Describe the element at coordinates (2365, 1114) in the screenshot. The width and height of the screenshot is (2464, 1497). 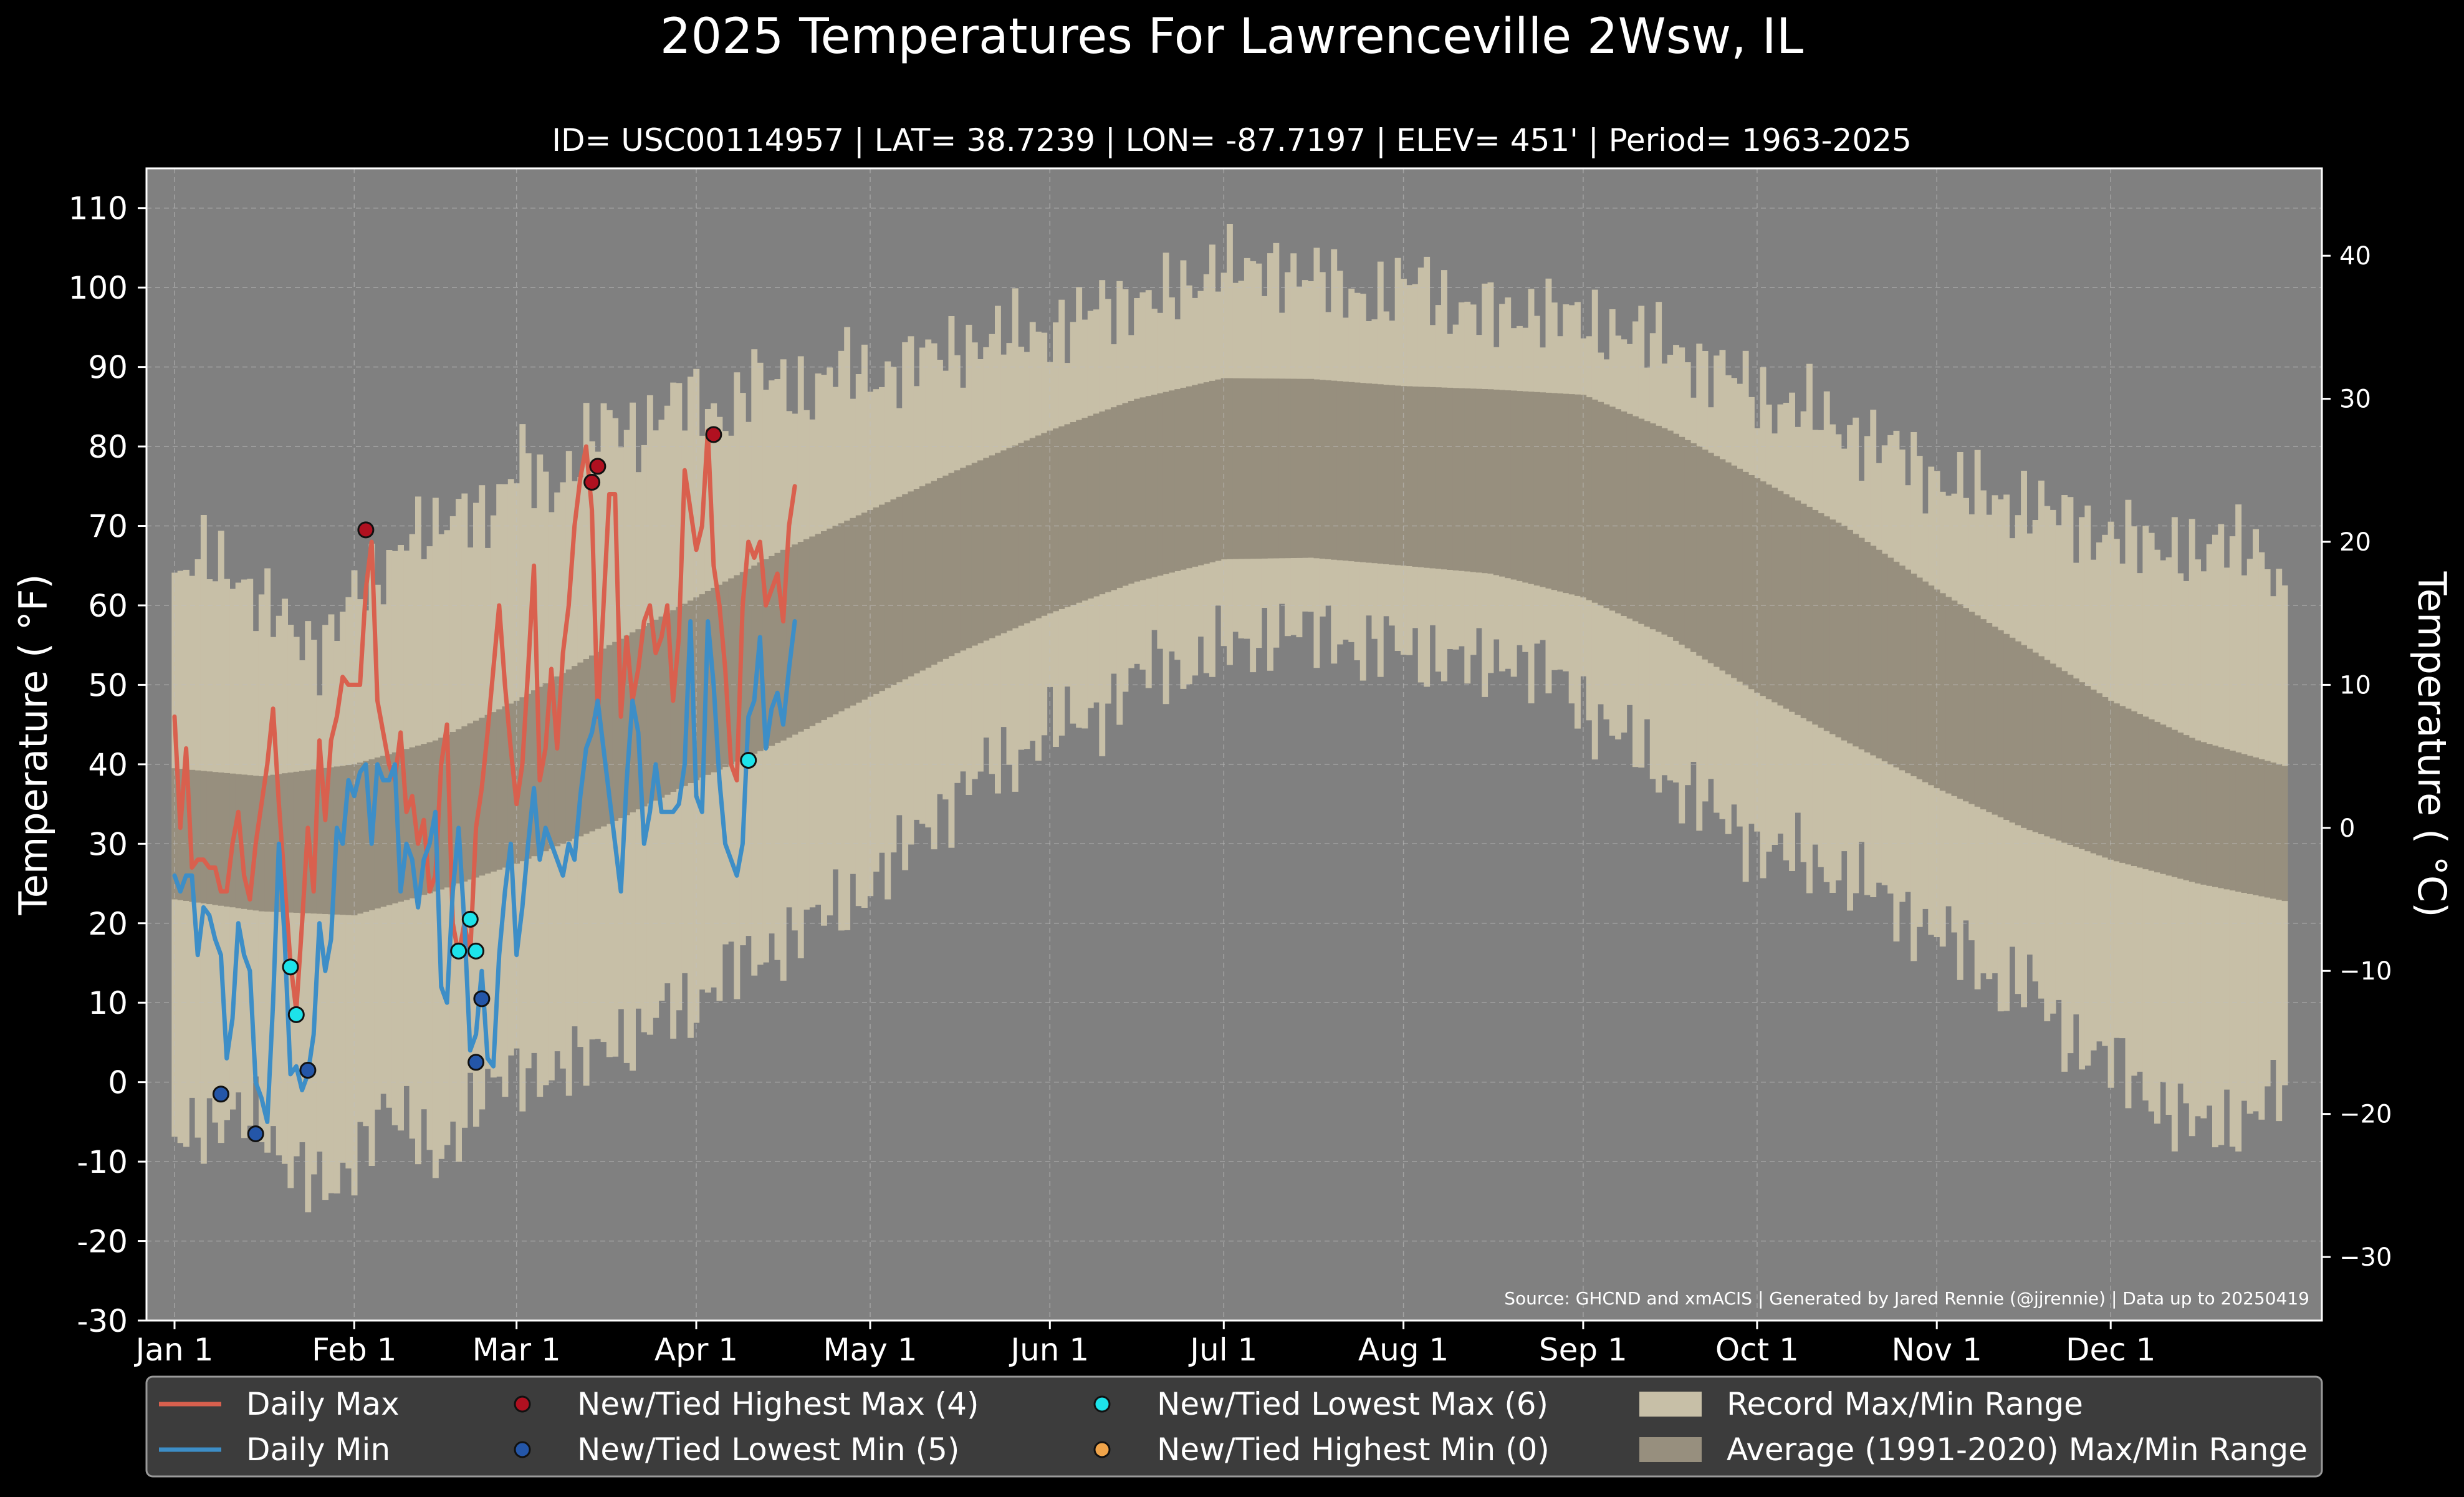
I see `y2-tick-label: −20` at that location.